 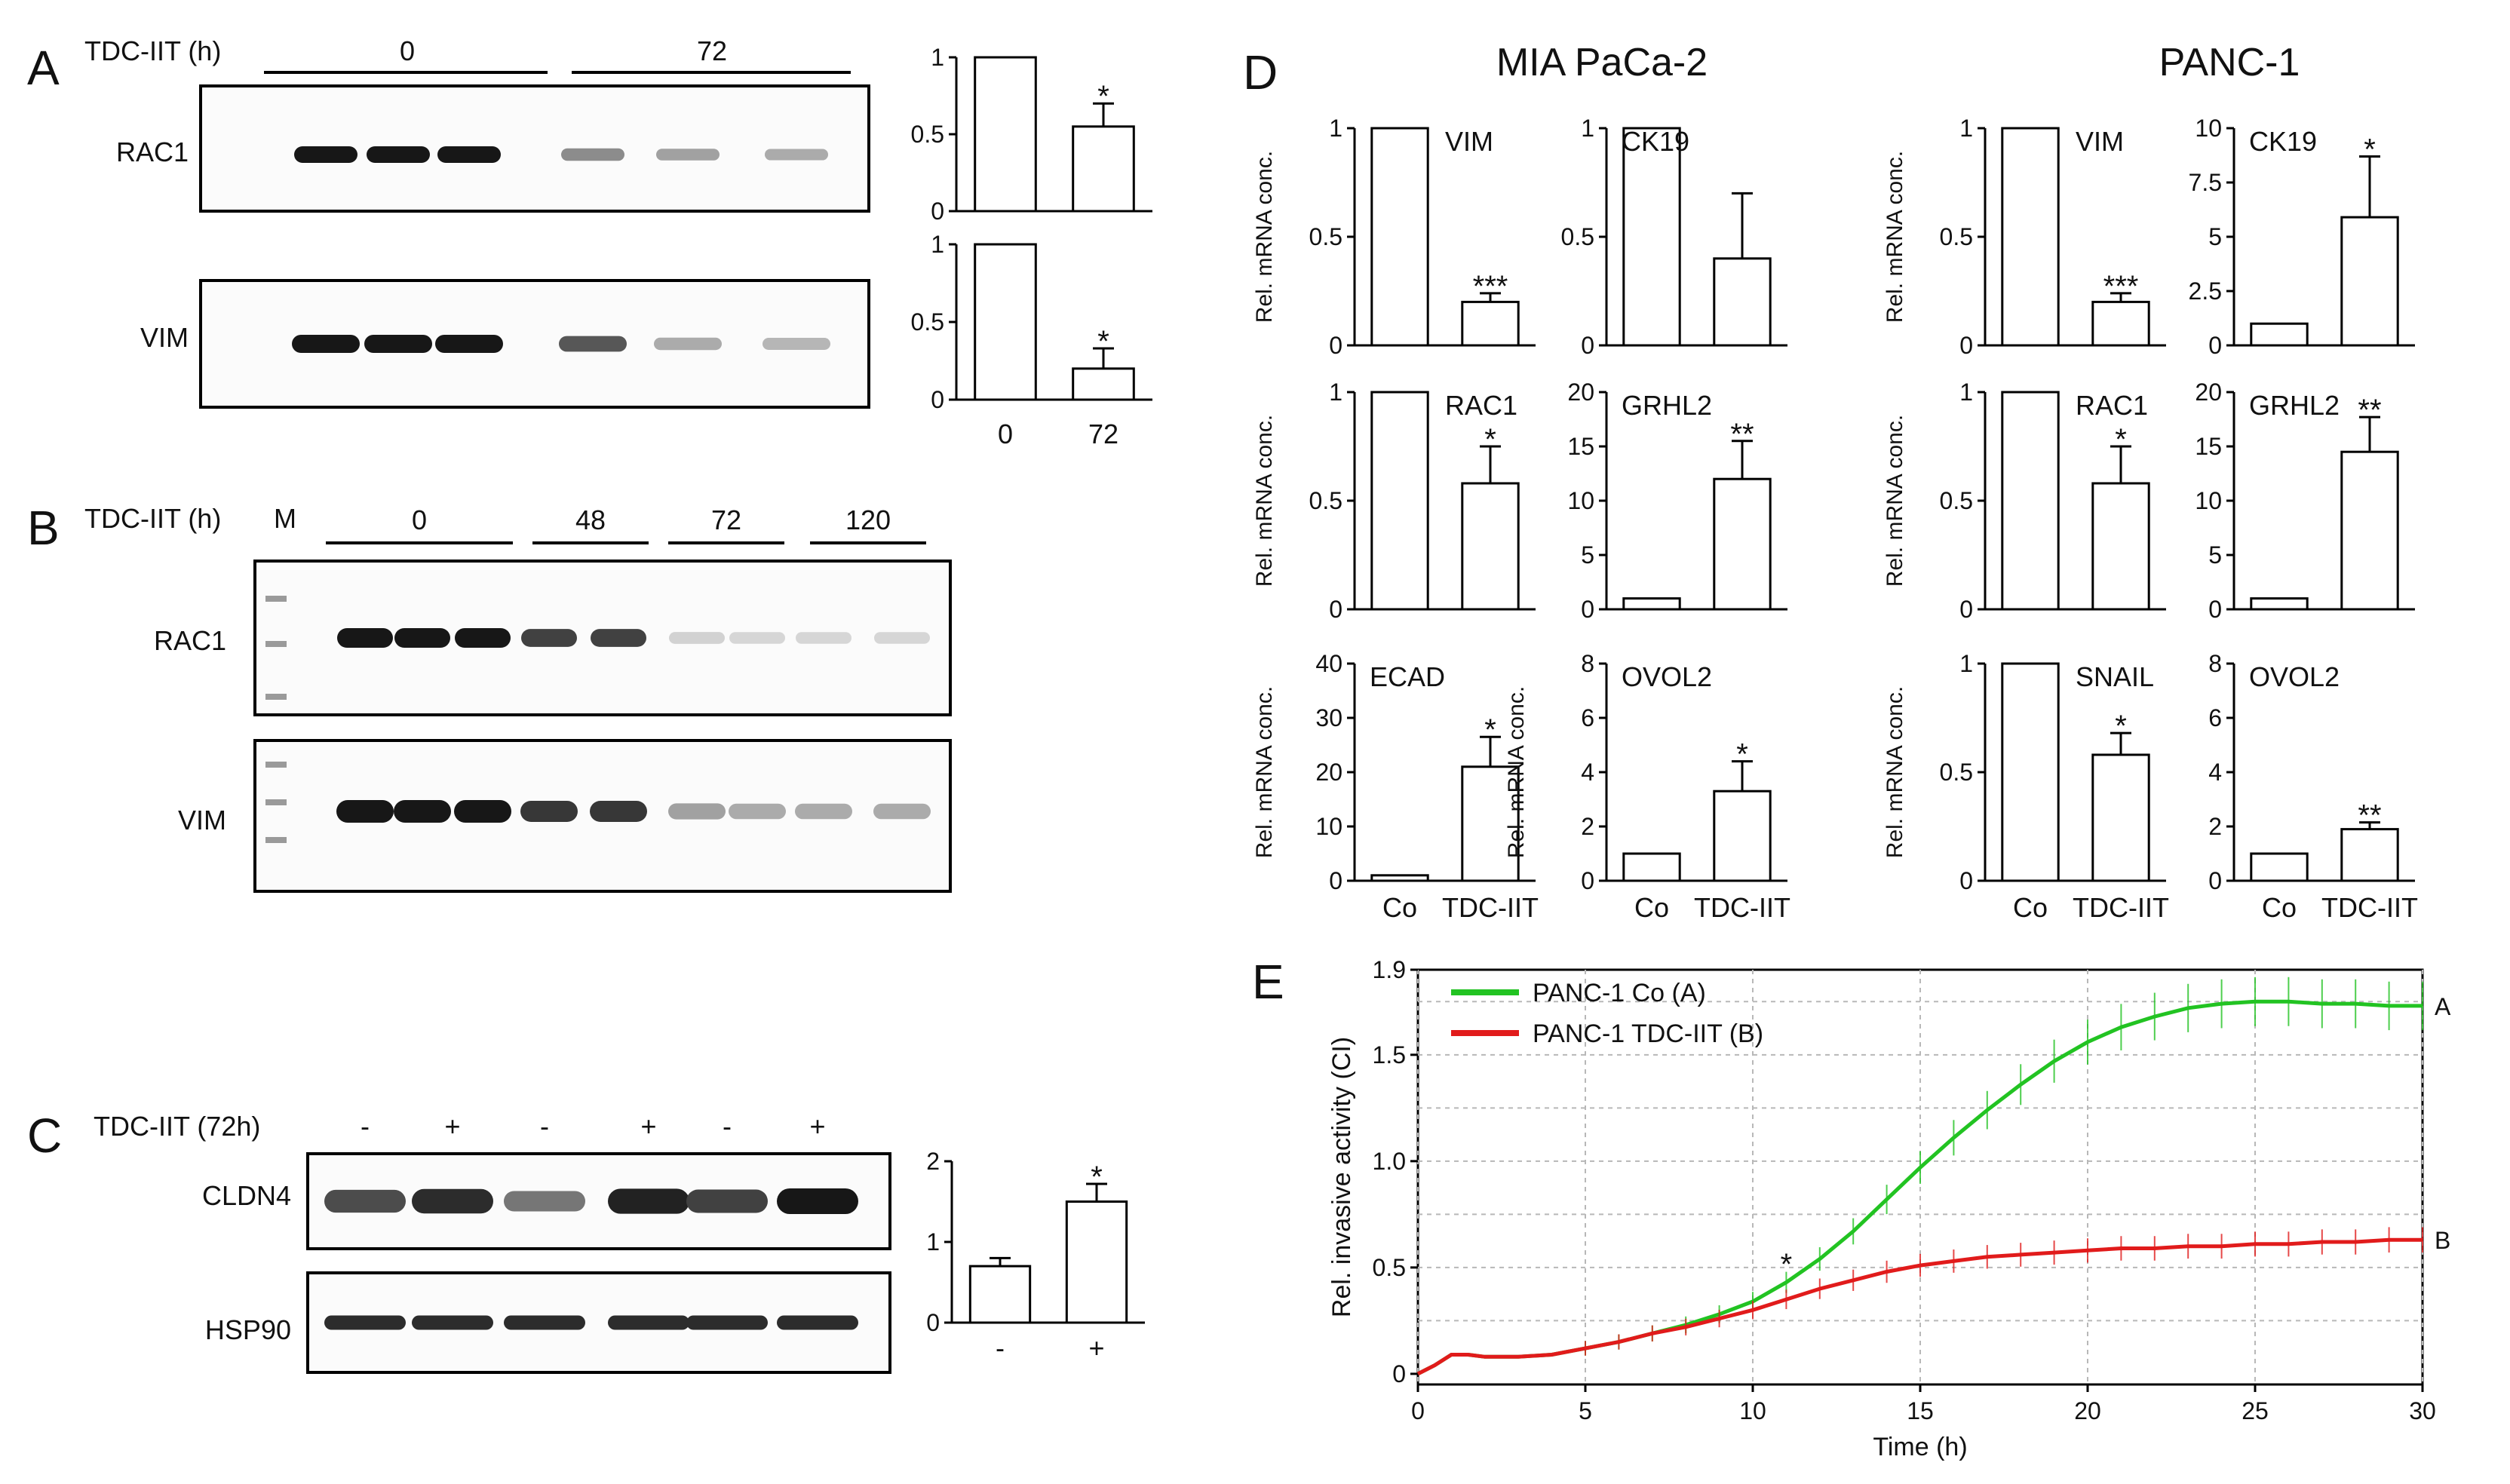 I want to click on cell-line-title-panc-1: PANC-1, so click(x=2229, y=62).